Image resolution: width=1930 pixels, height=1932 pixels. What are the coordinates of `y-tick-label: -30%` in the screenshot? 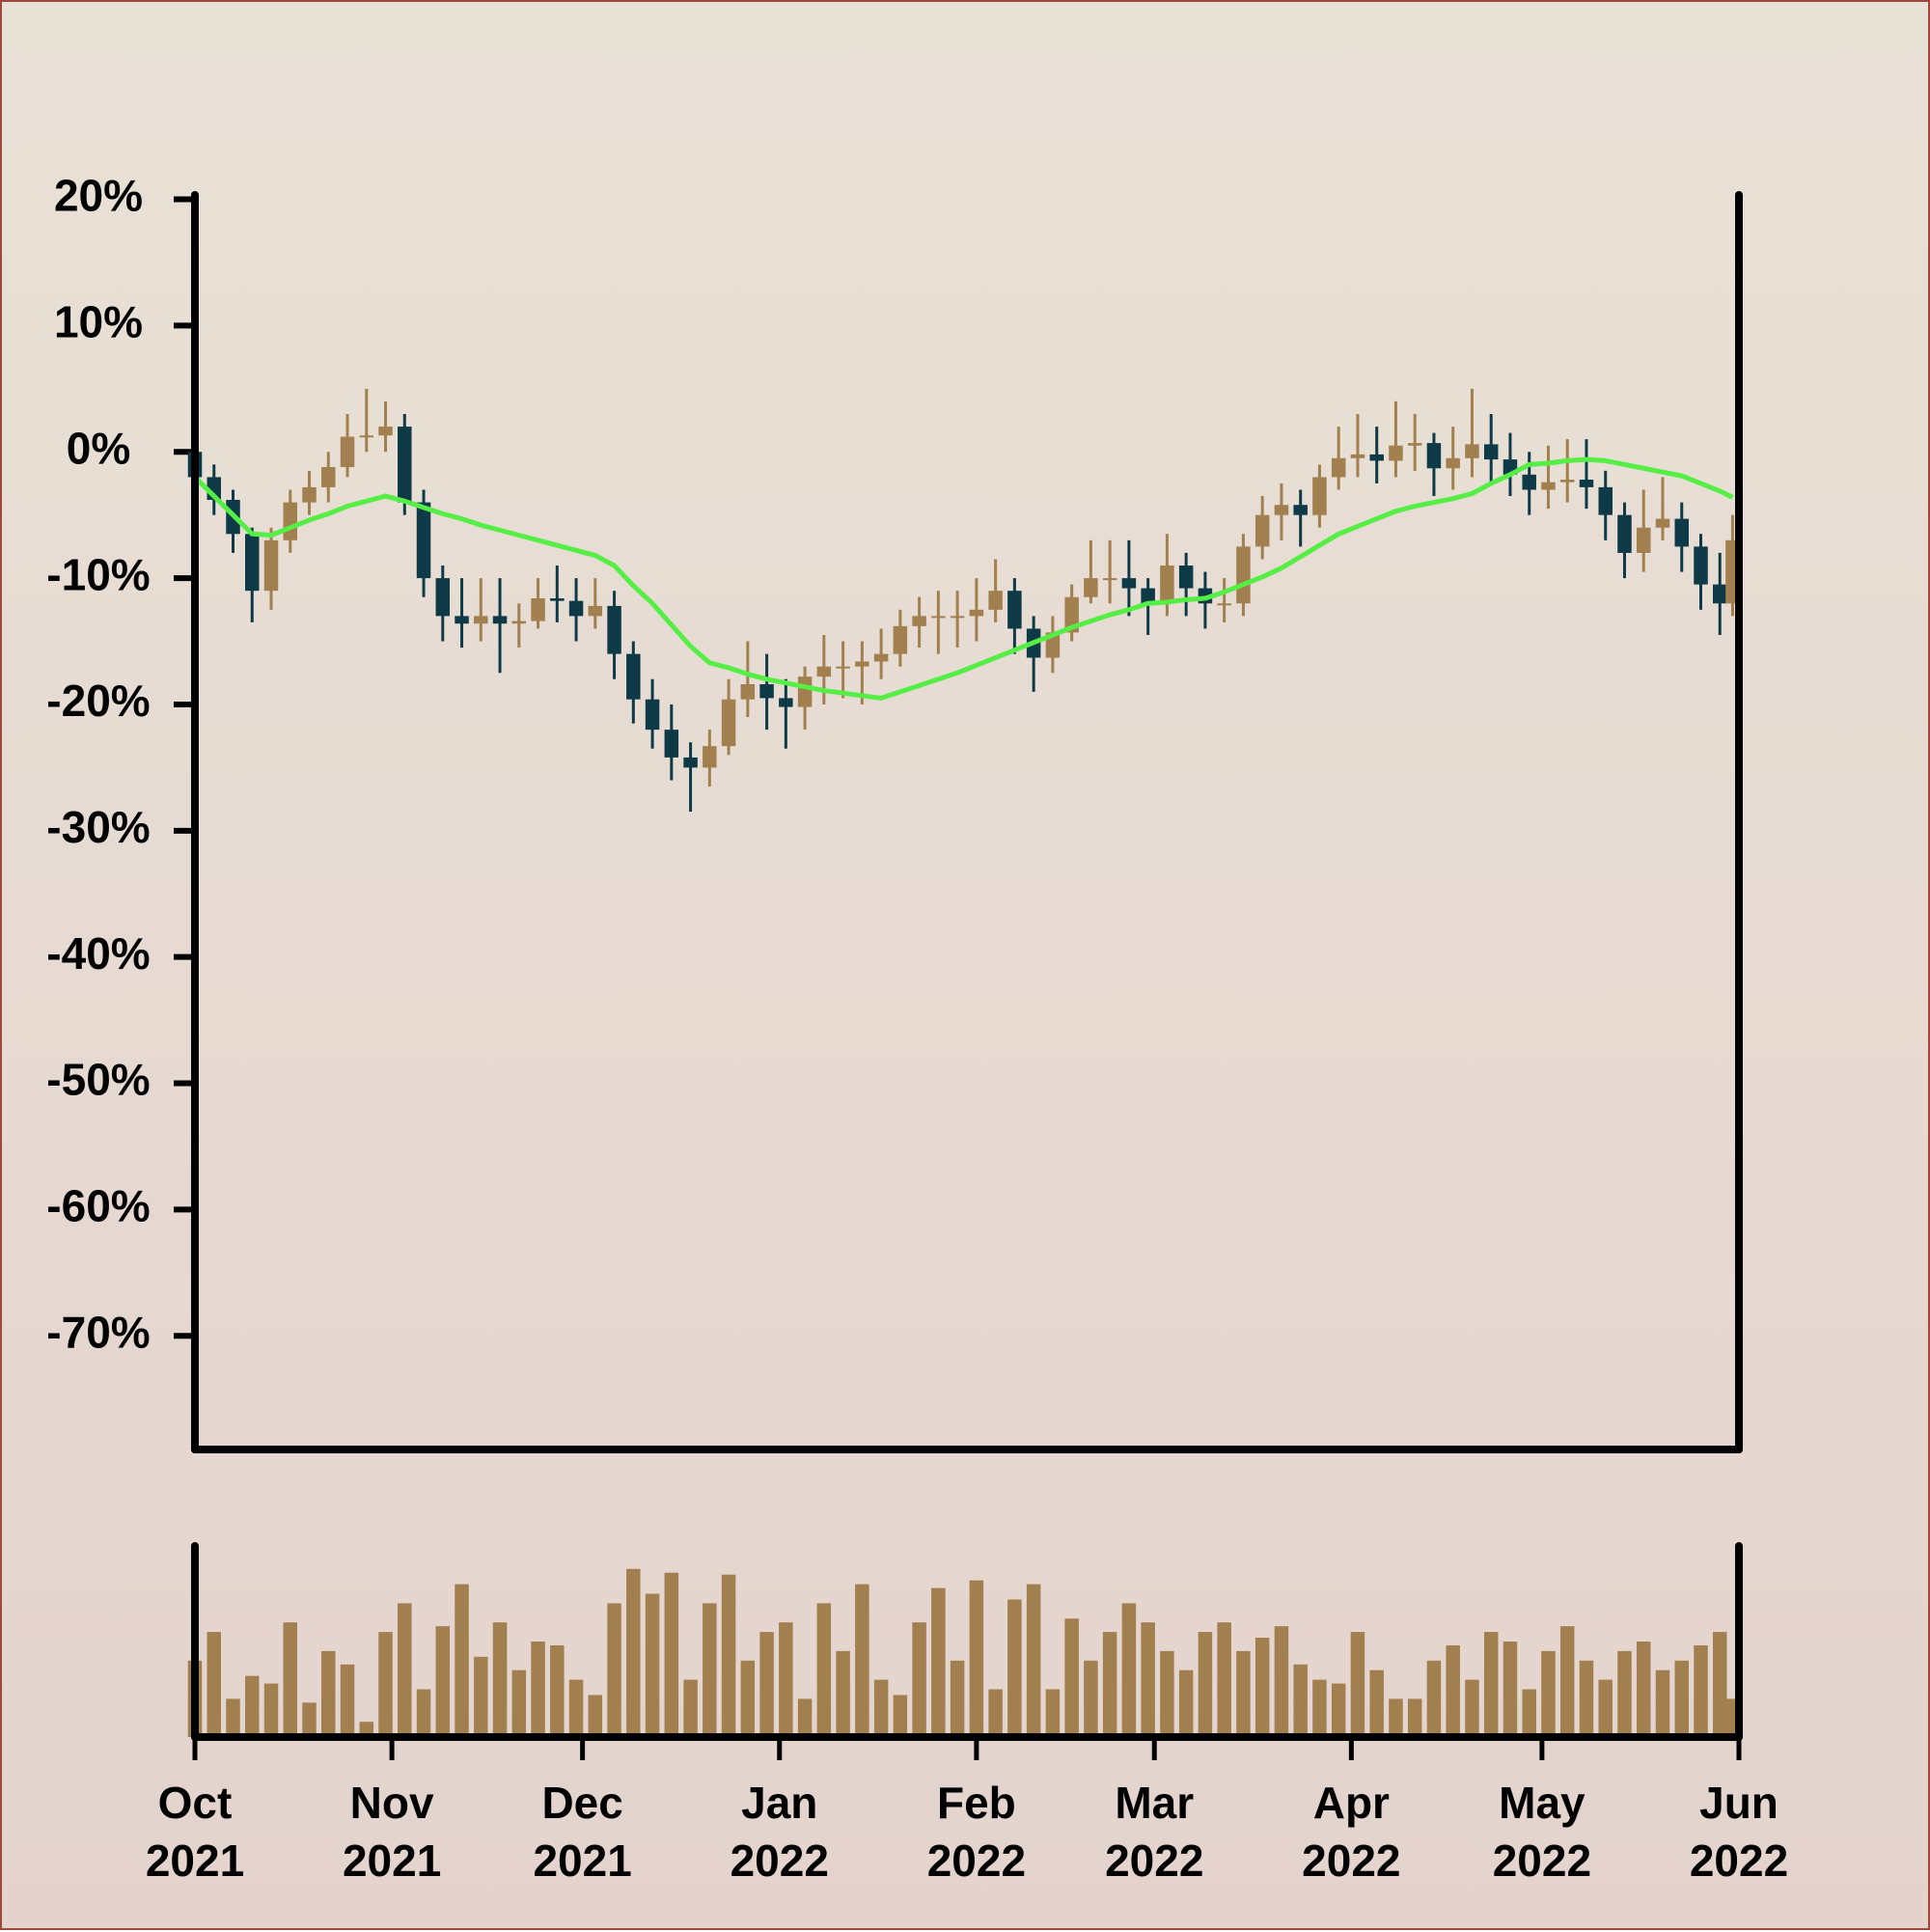 It's located at (98, 827).